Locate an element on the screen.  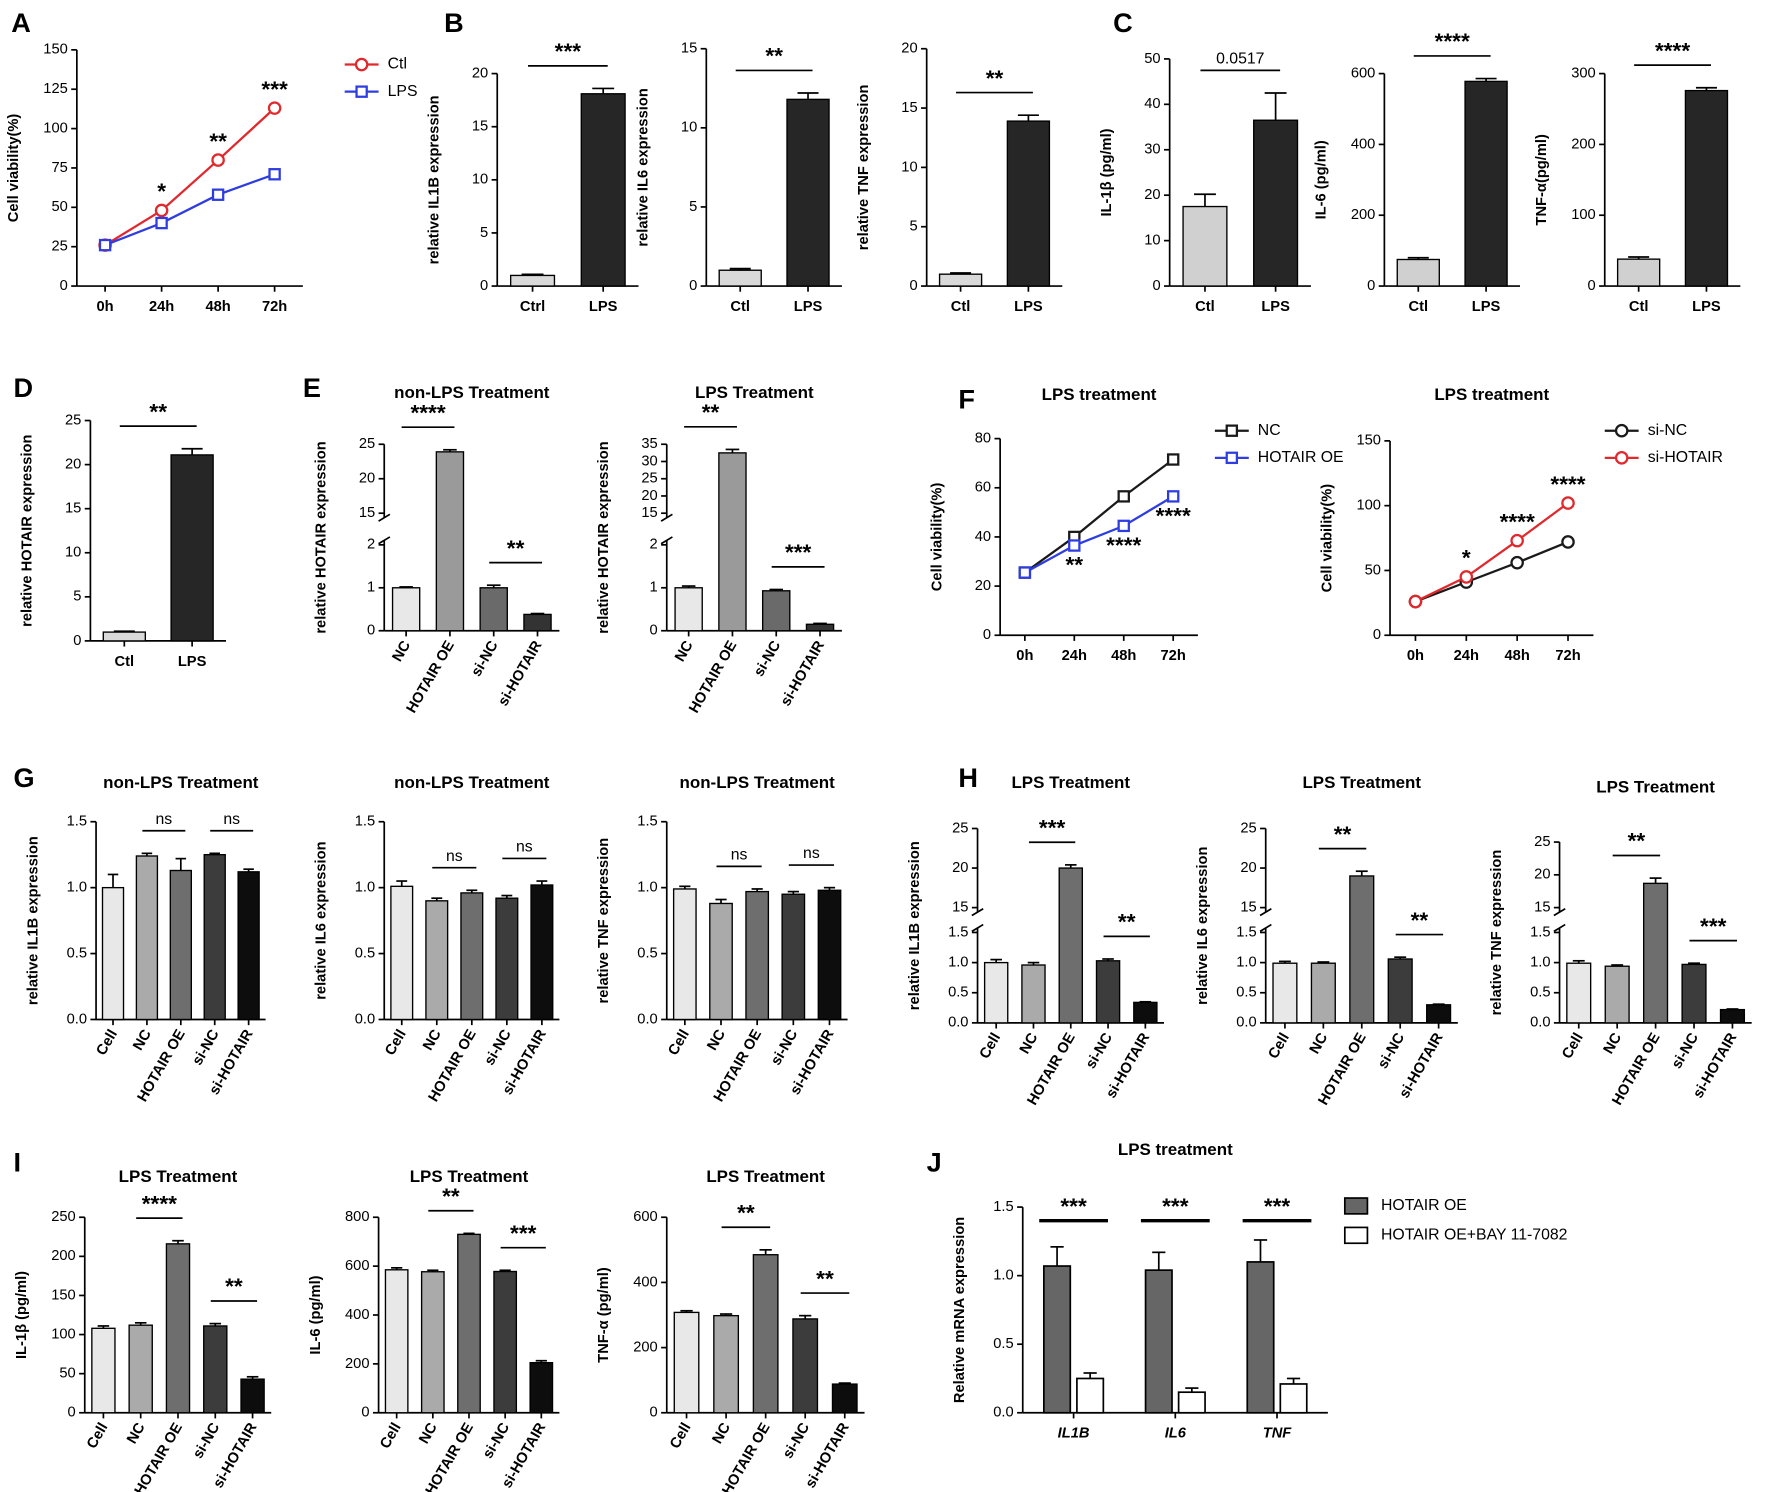
legend-label: HOTAIR OE is located at coordinates (1301, 457).